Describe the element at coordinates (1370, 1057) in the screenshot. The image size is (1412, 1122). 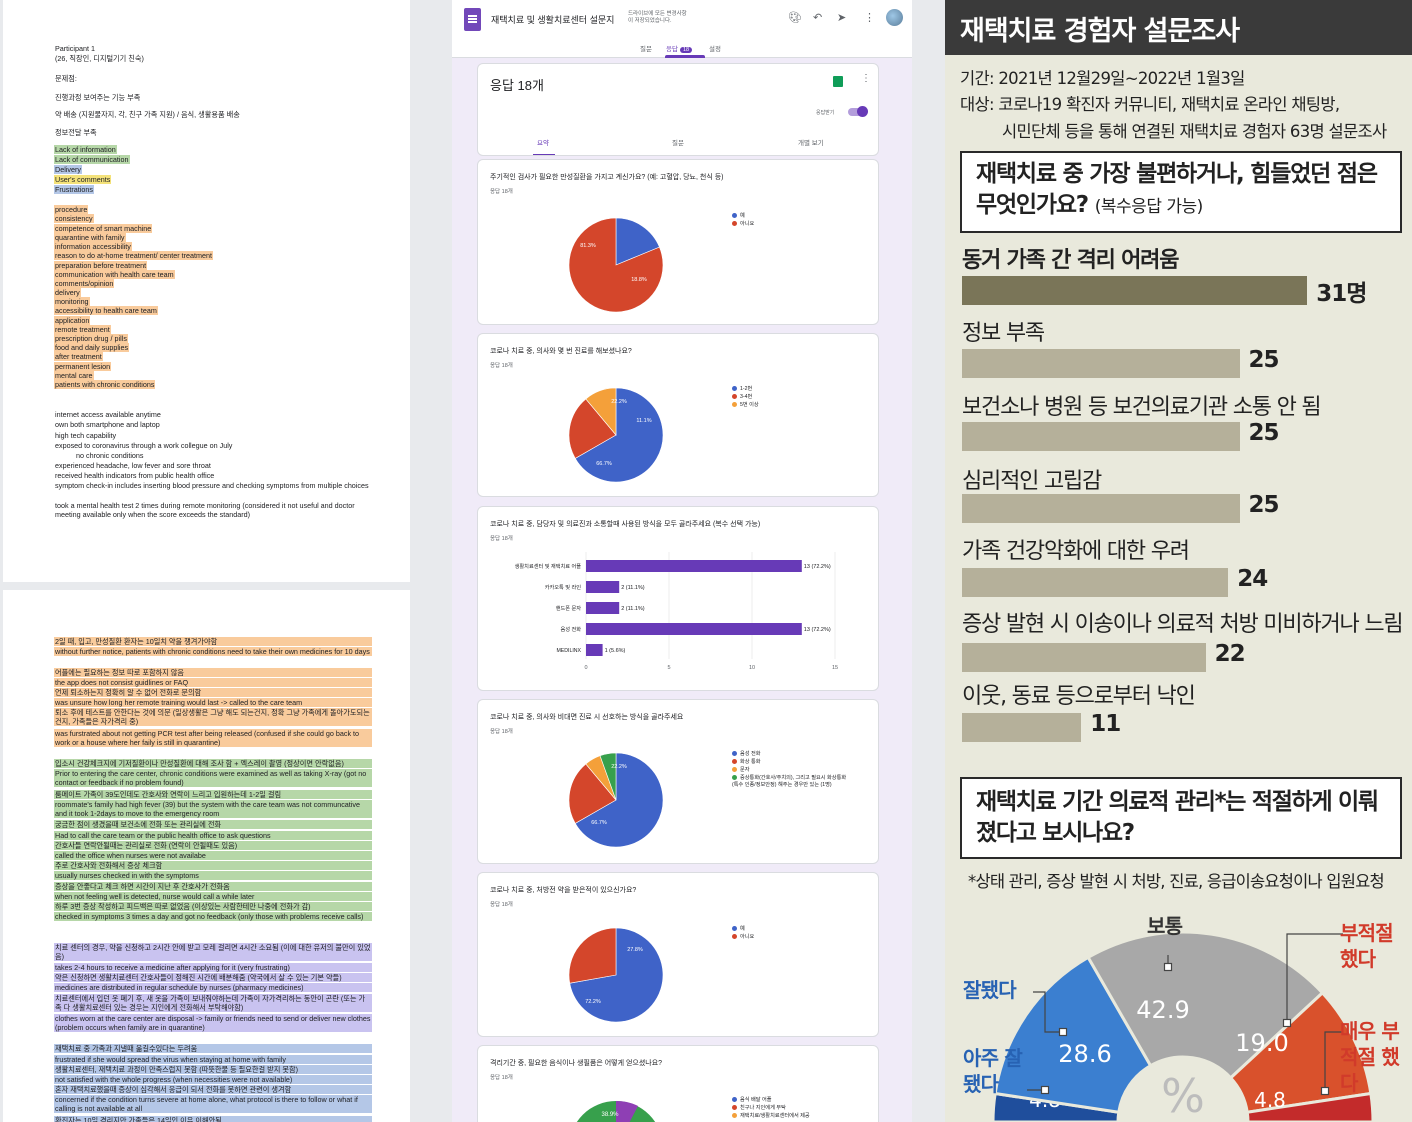
I see `gauge-label-very-bad: 매우 부적절 했다` at that location.